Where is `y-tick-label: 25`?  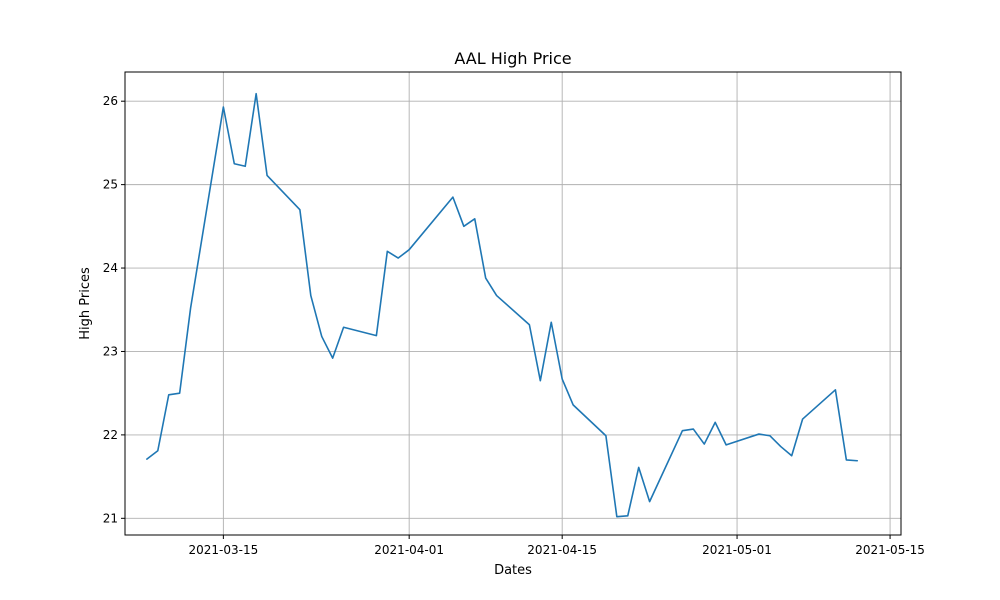 y-tick-label: 25 is located at coordinates (110, 185).